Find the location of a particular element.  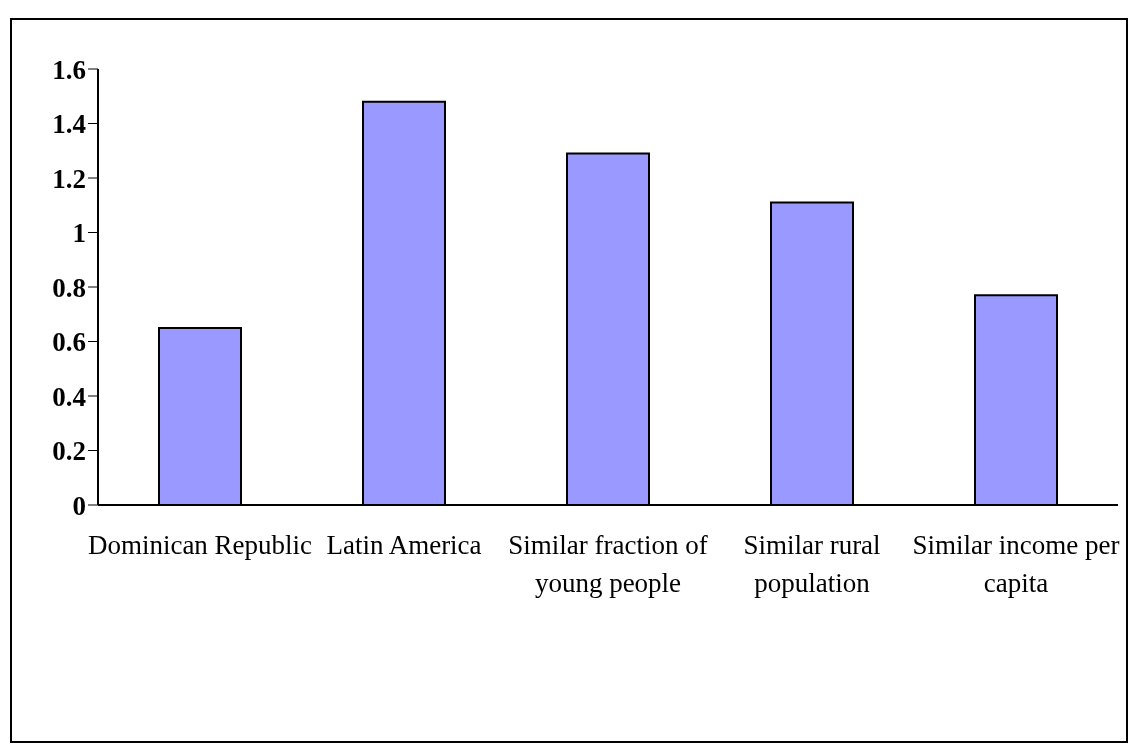

y-tick-label: 1 is located at coordinates (79, 233).